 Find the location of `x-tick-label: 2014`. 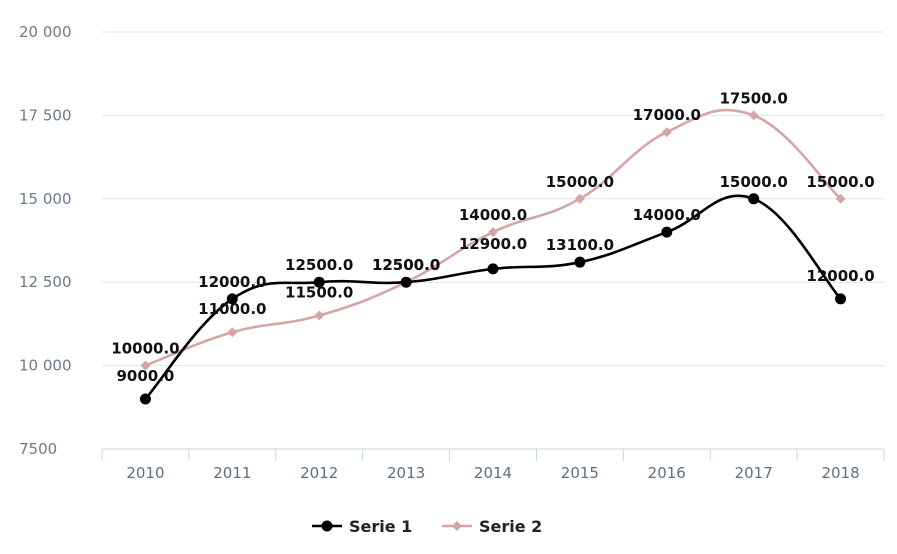

x-tick-label: 2014 is located at coordinates (493, 473).